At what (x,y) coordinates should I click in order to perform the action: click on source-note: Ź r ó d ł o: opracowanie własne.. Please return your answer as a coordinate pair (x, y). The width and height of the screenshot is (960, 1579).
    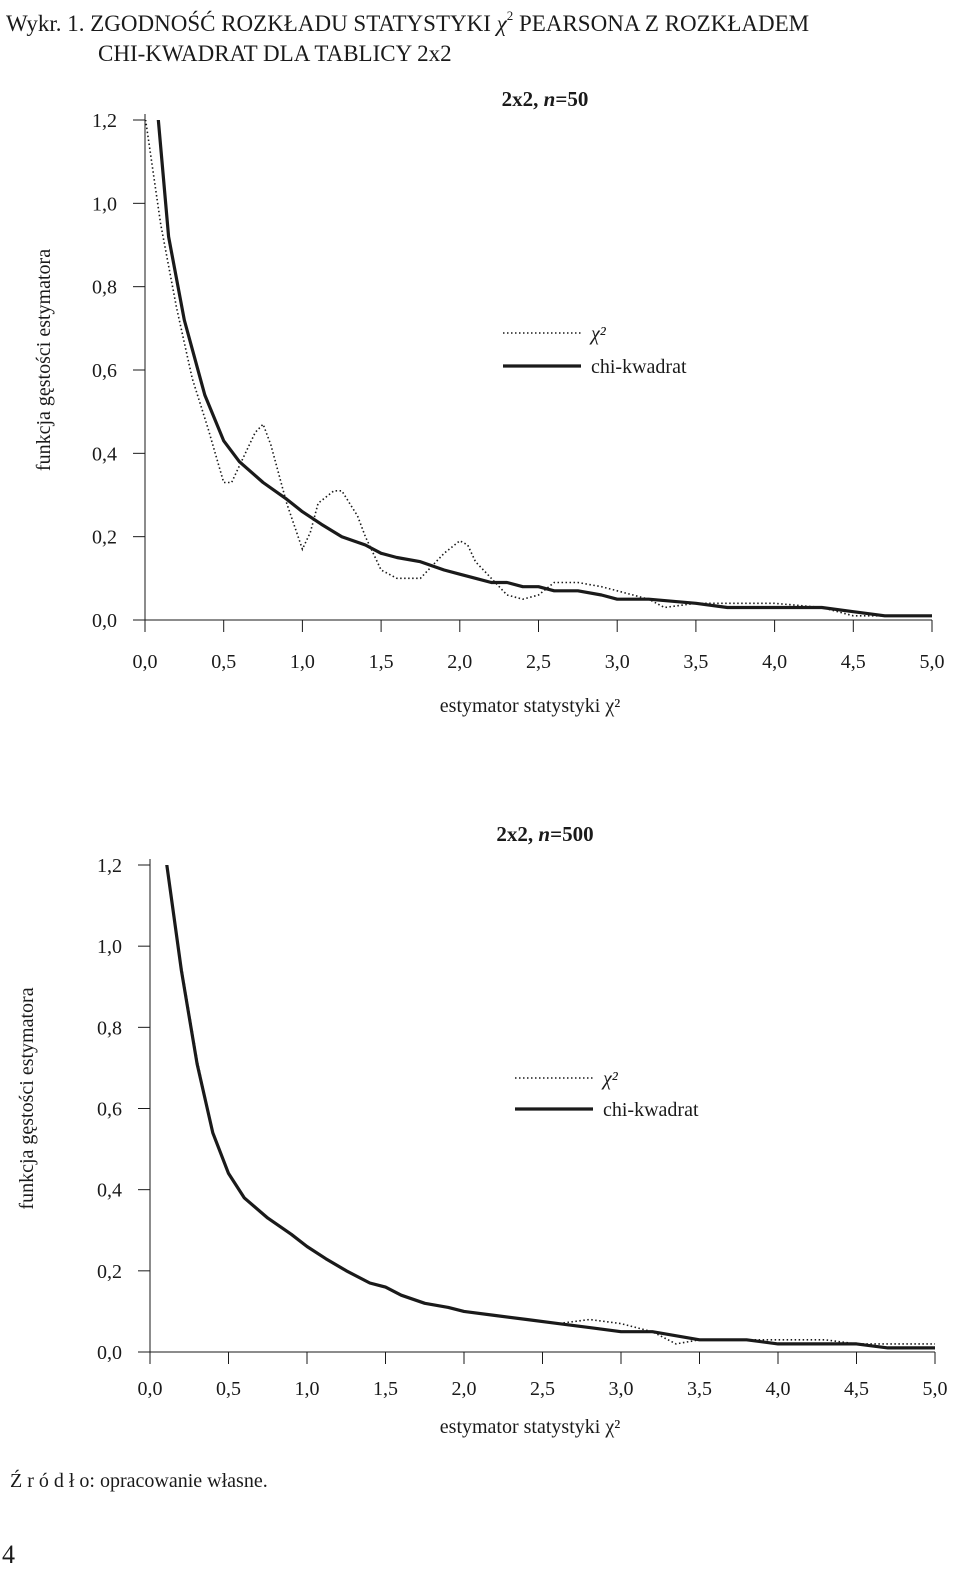
    Looking at the image, I should click on (139, 1481).